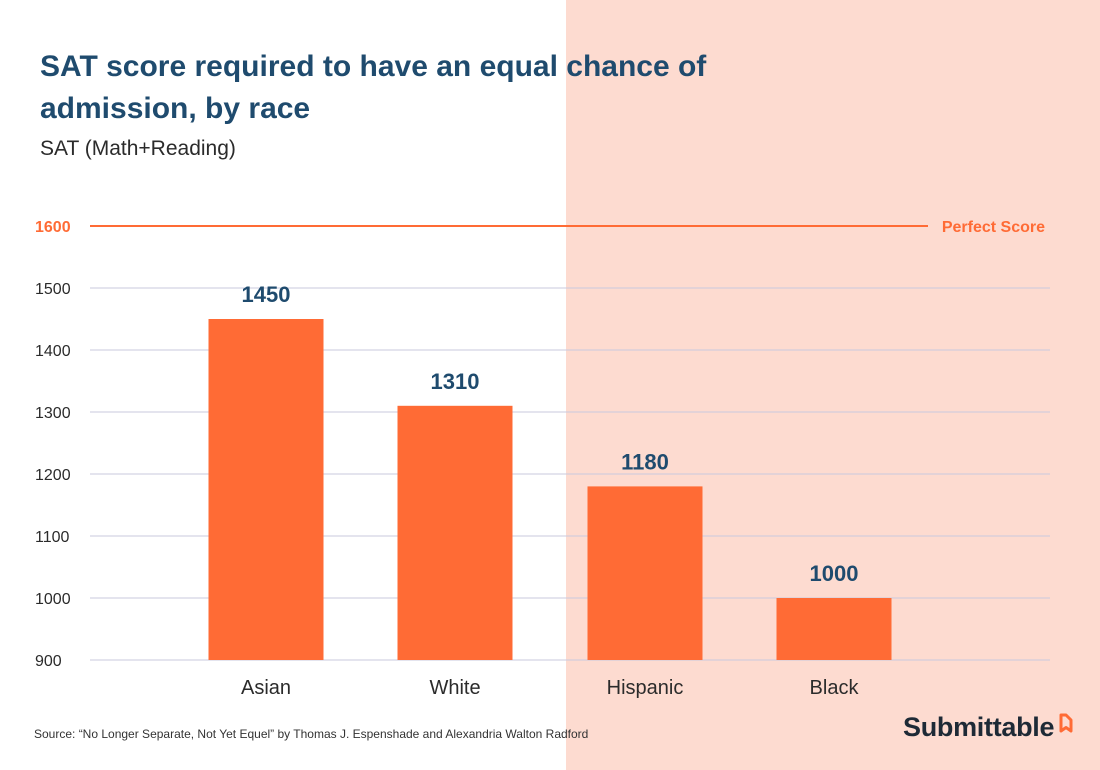  Describe the element at coordinates (266, 294) in the screenshot. I see `bar-value-label-asian: 1450` at that location.